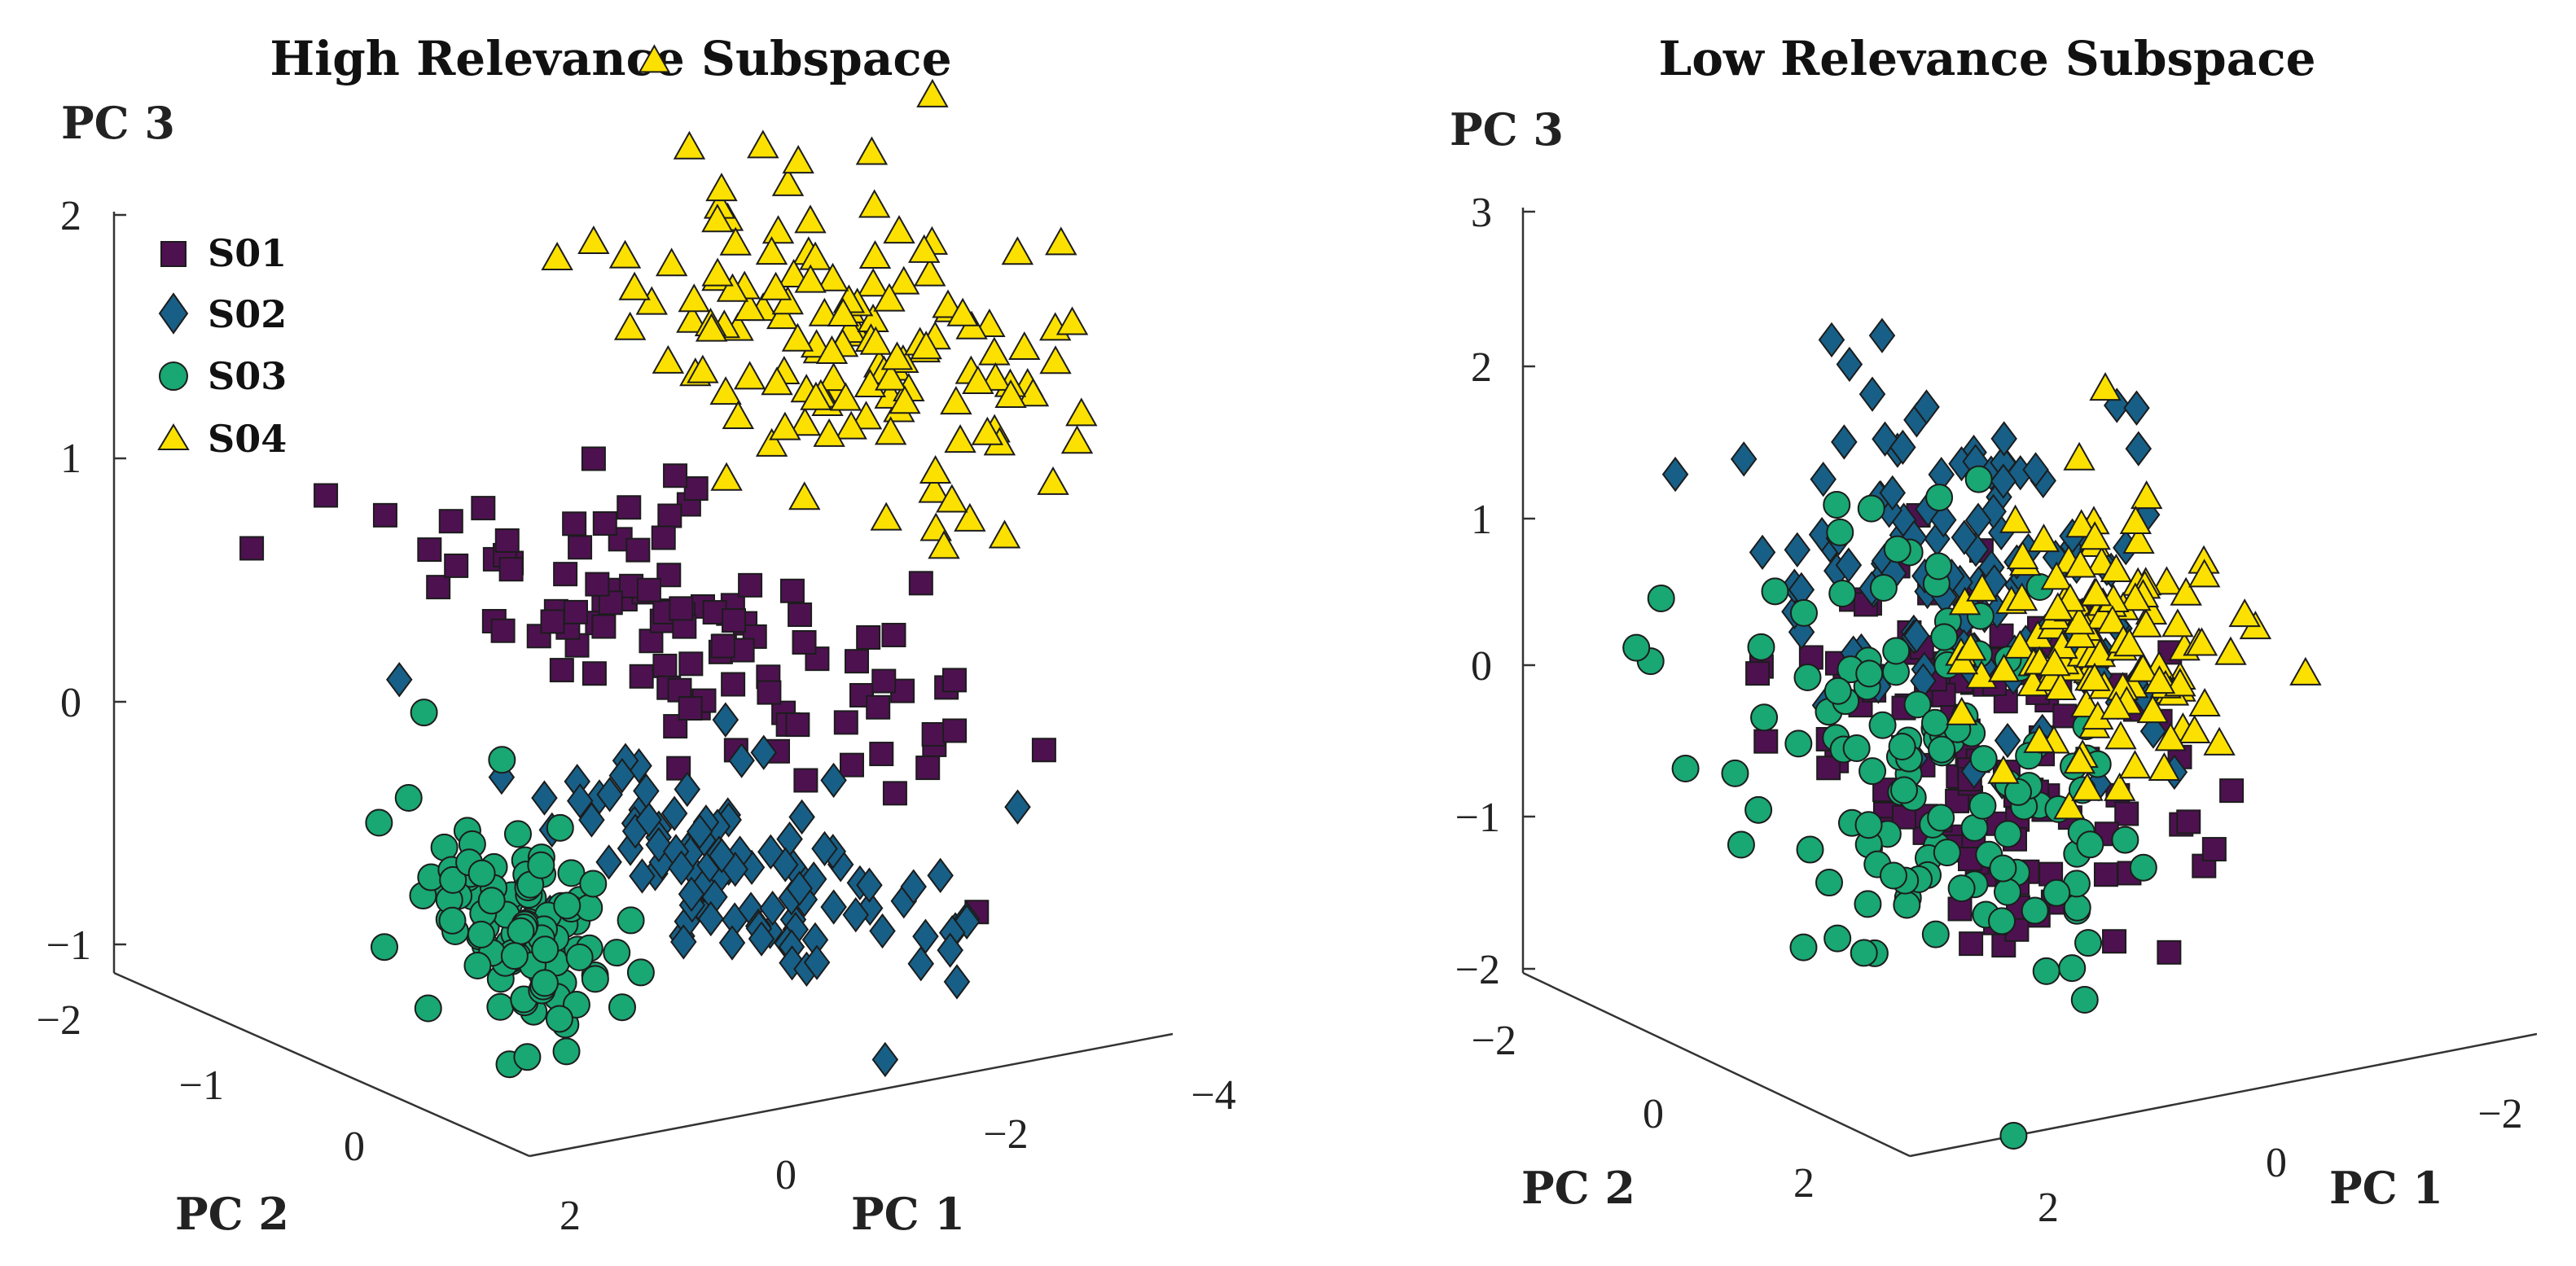 Image resolution: width=2576 pixels, height=1266 pixels. I want to click on x-axis-label: PC 1, so click(908, 1214).